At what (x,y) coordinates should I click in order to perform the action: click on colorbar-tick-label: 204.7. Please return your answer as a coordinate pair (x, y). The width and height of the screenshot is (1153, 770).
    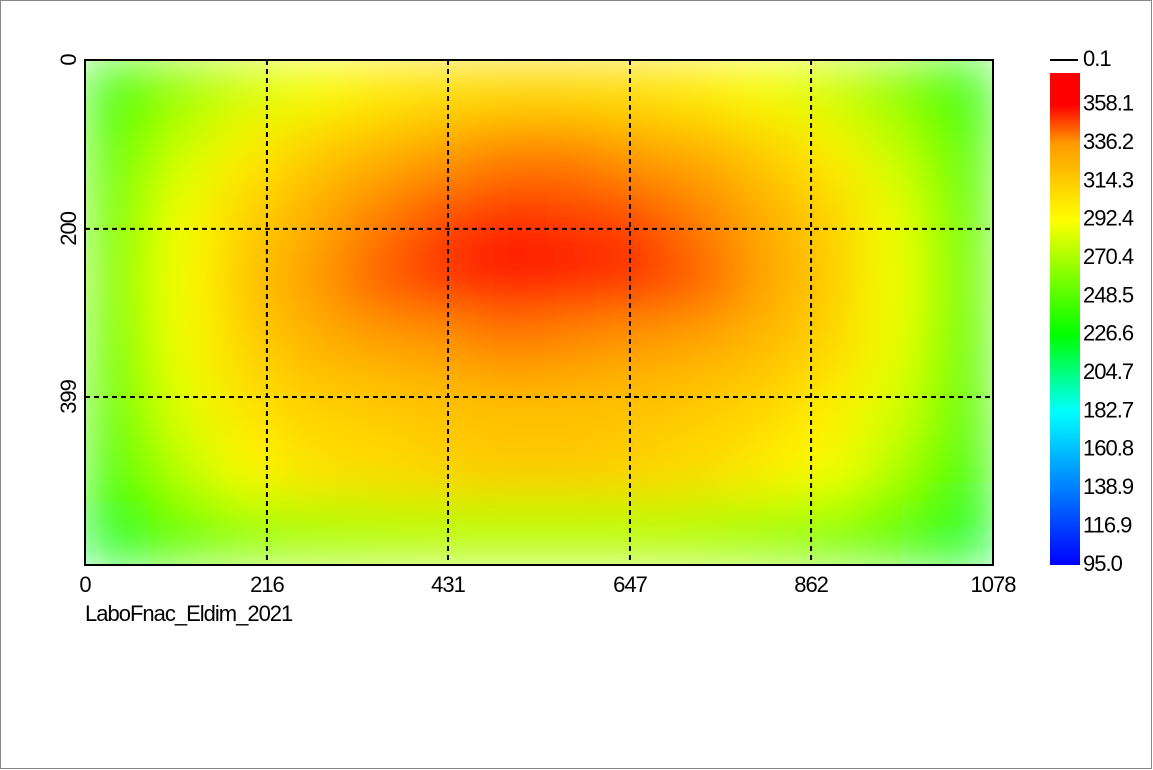
    Looking at the image, I should click on (1108, 371).